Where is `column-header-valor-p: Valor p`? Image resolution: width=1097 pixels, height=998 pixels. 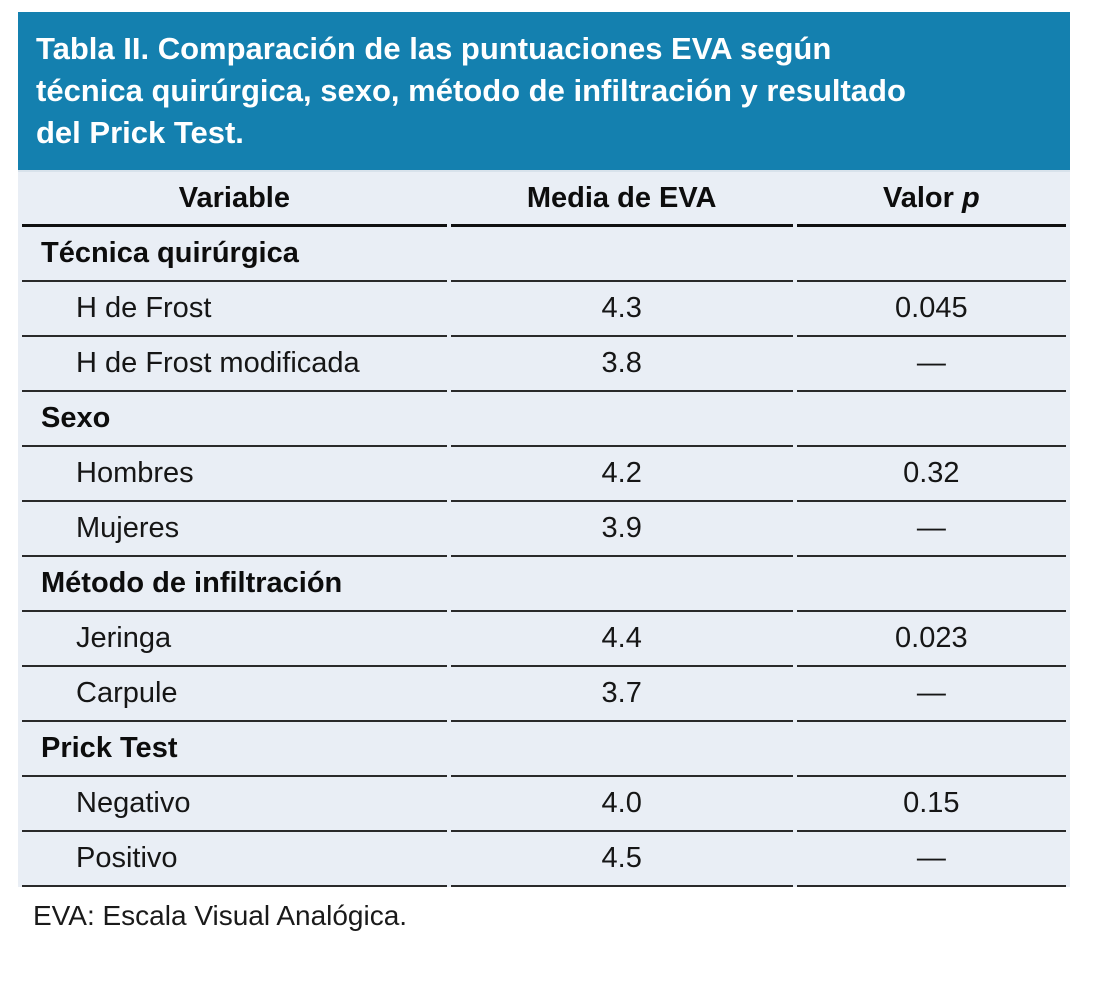 column-header-valor-p: Valor p is located at coordinates (931, 199).